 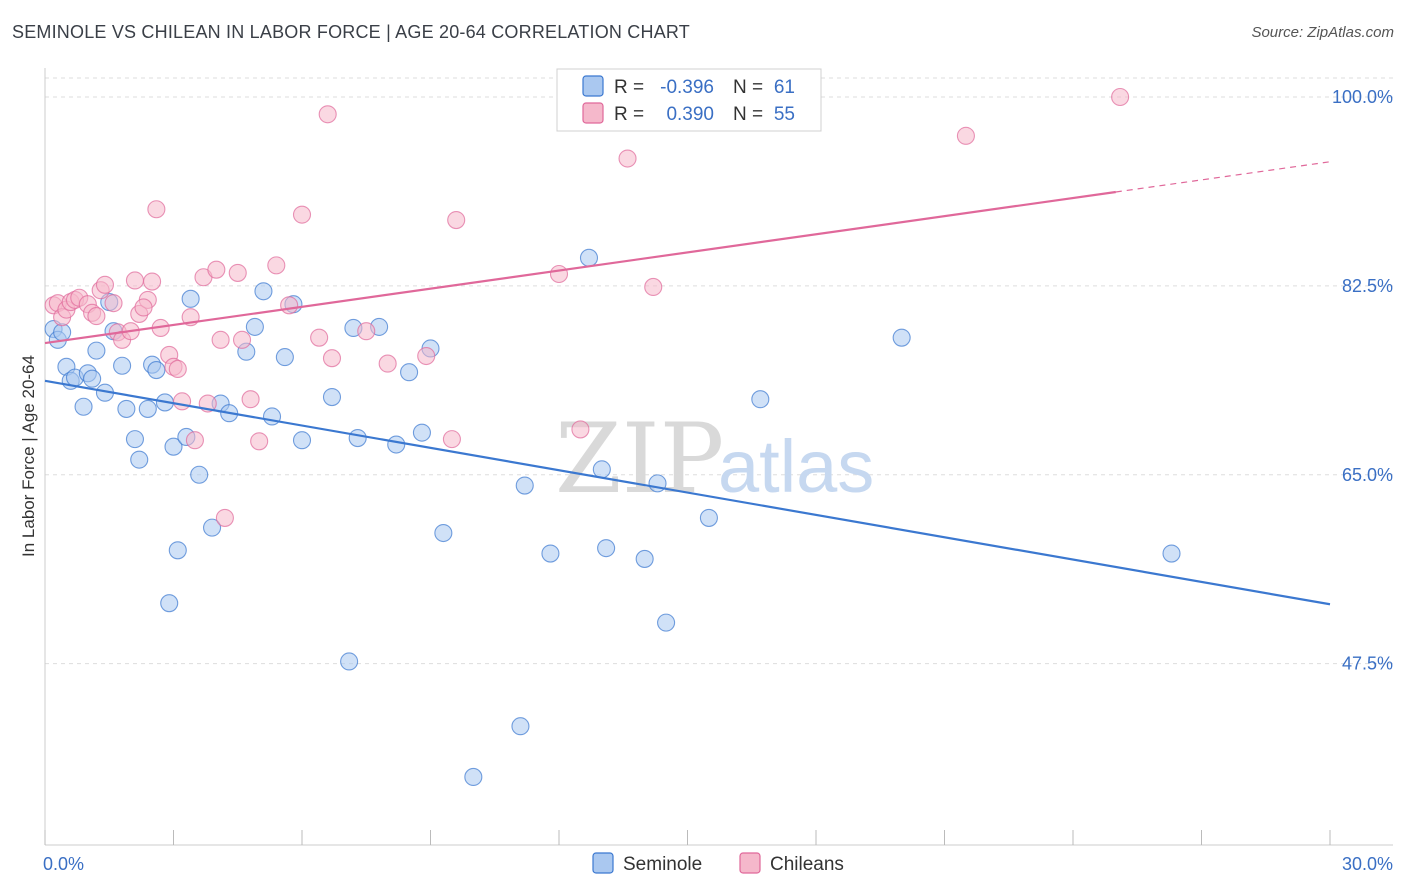 What do you see at coordinates (1322, 32) in the screenshot?
I see `source-label: Source: ZipAtlas.com` at bounding box center [1322, 32].